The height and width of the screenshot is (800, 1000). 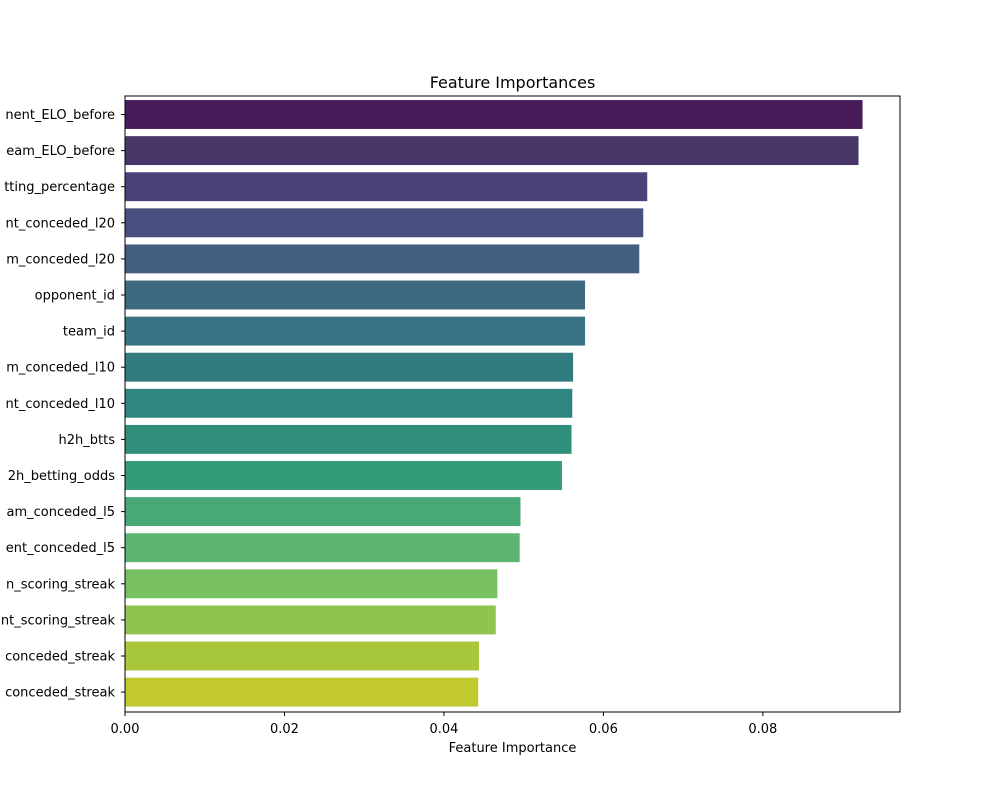 I want to click on x-tick-label: 0.02, so click(x=284, y=729).